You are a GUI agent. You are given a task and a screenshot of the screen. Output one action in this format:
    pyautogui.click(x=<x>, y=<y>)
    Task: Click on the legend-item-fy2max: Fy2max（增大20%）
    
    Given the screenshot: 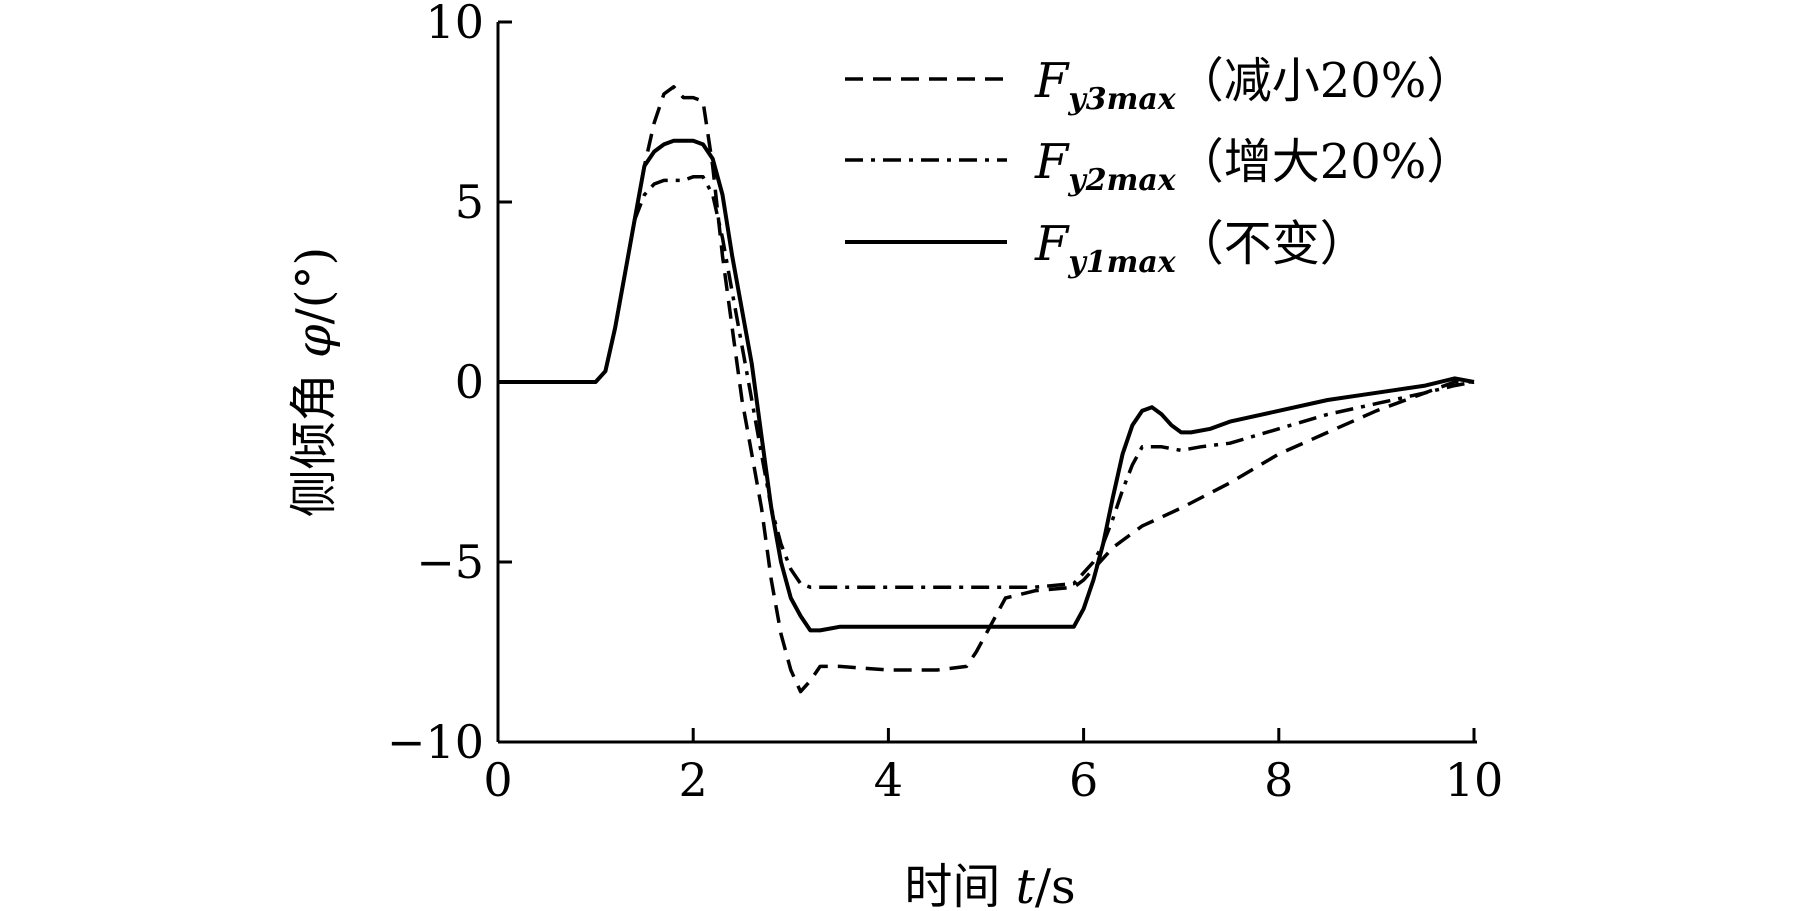 What is the action you would take?
    pyautogui.click(x=1159, y=166)
    